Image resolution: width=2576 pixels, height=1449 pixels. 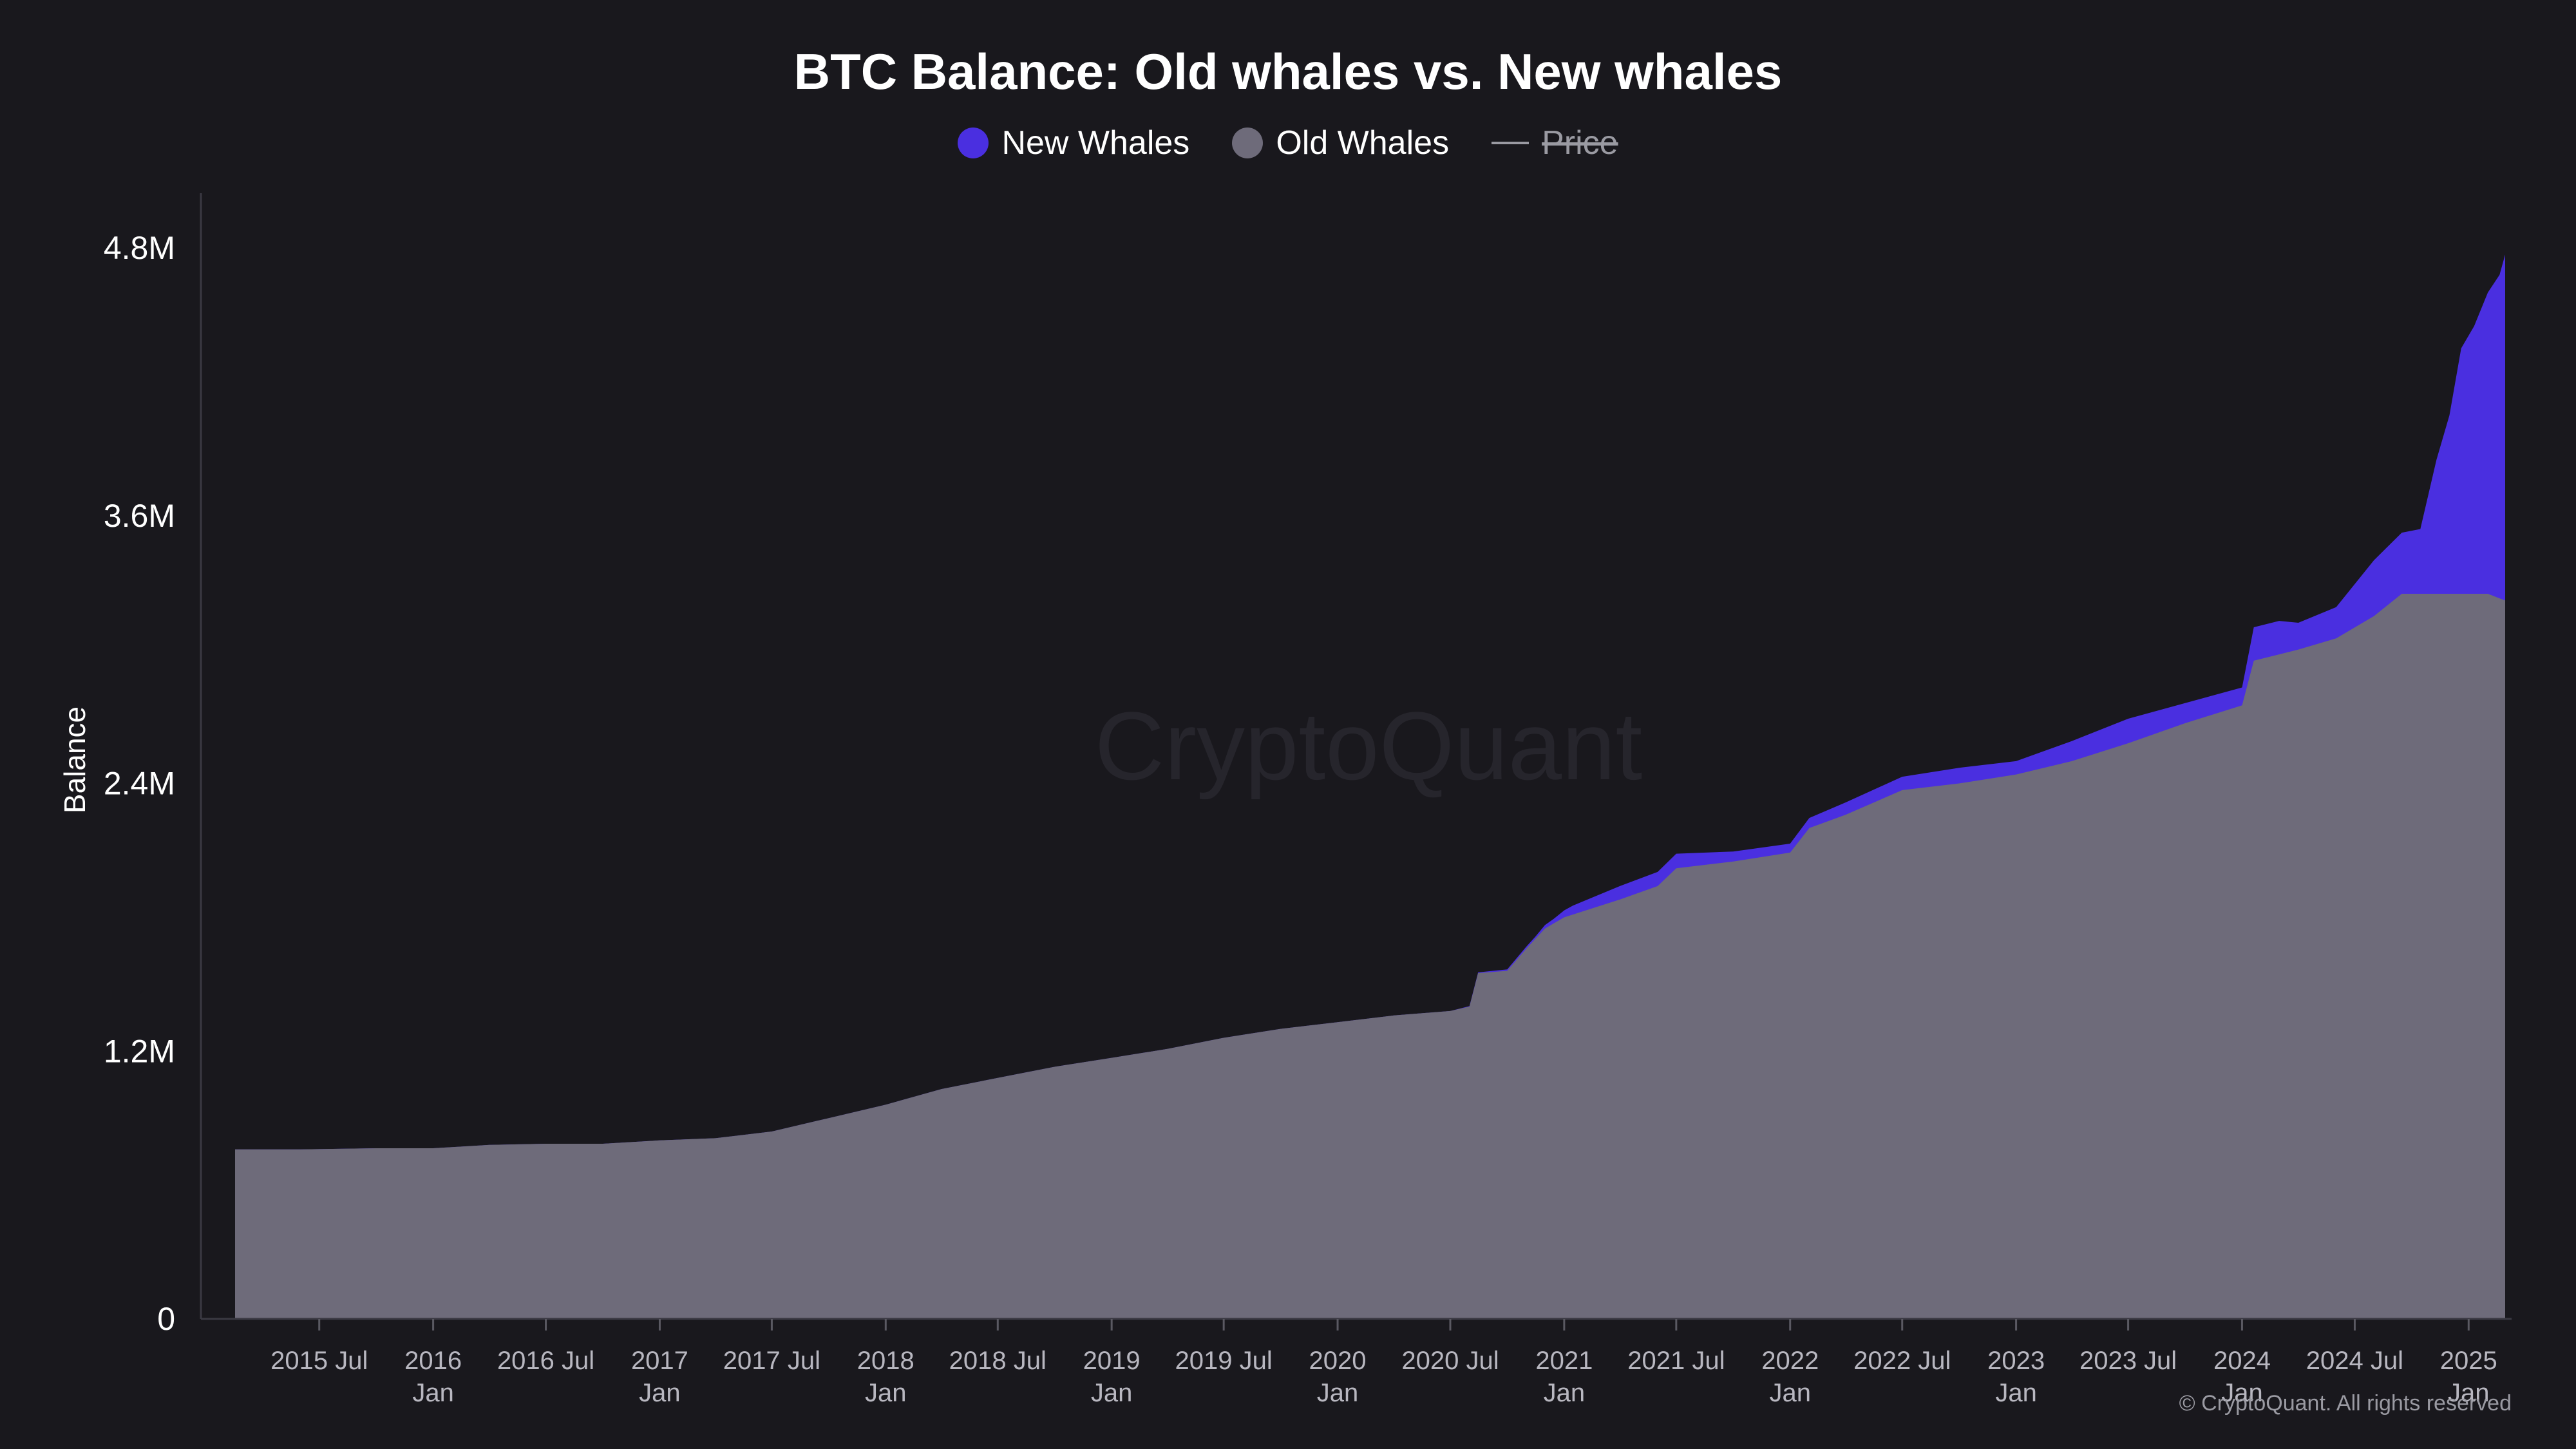 What do you see at coordinates (139, 516) in the screenshot?
I see `y-tick-label: 3.6M` at bounding box center [139, 516].